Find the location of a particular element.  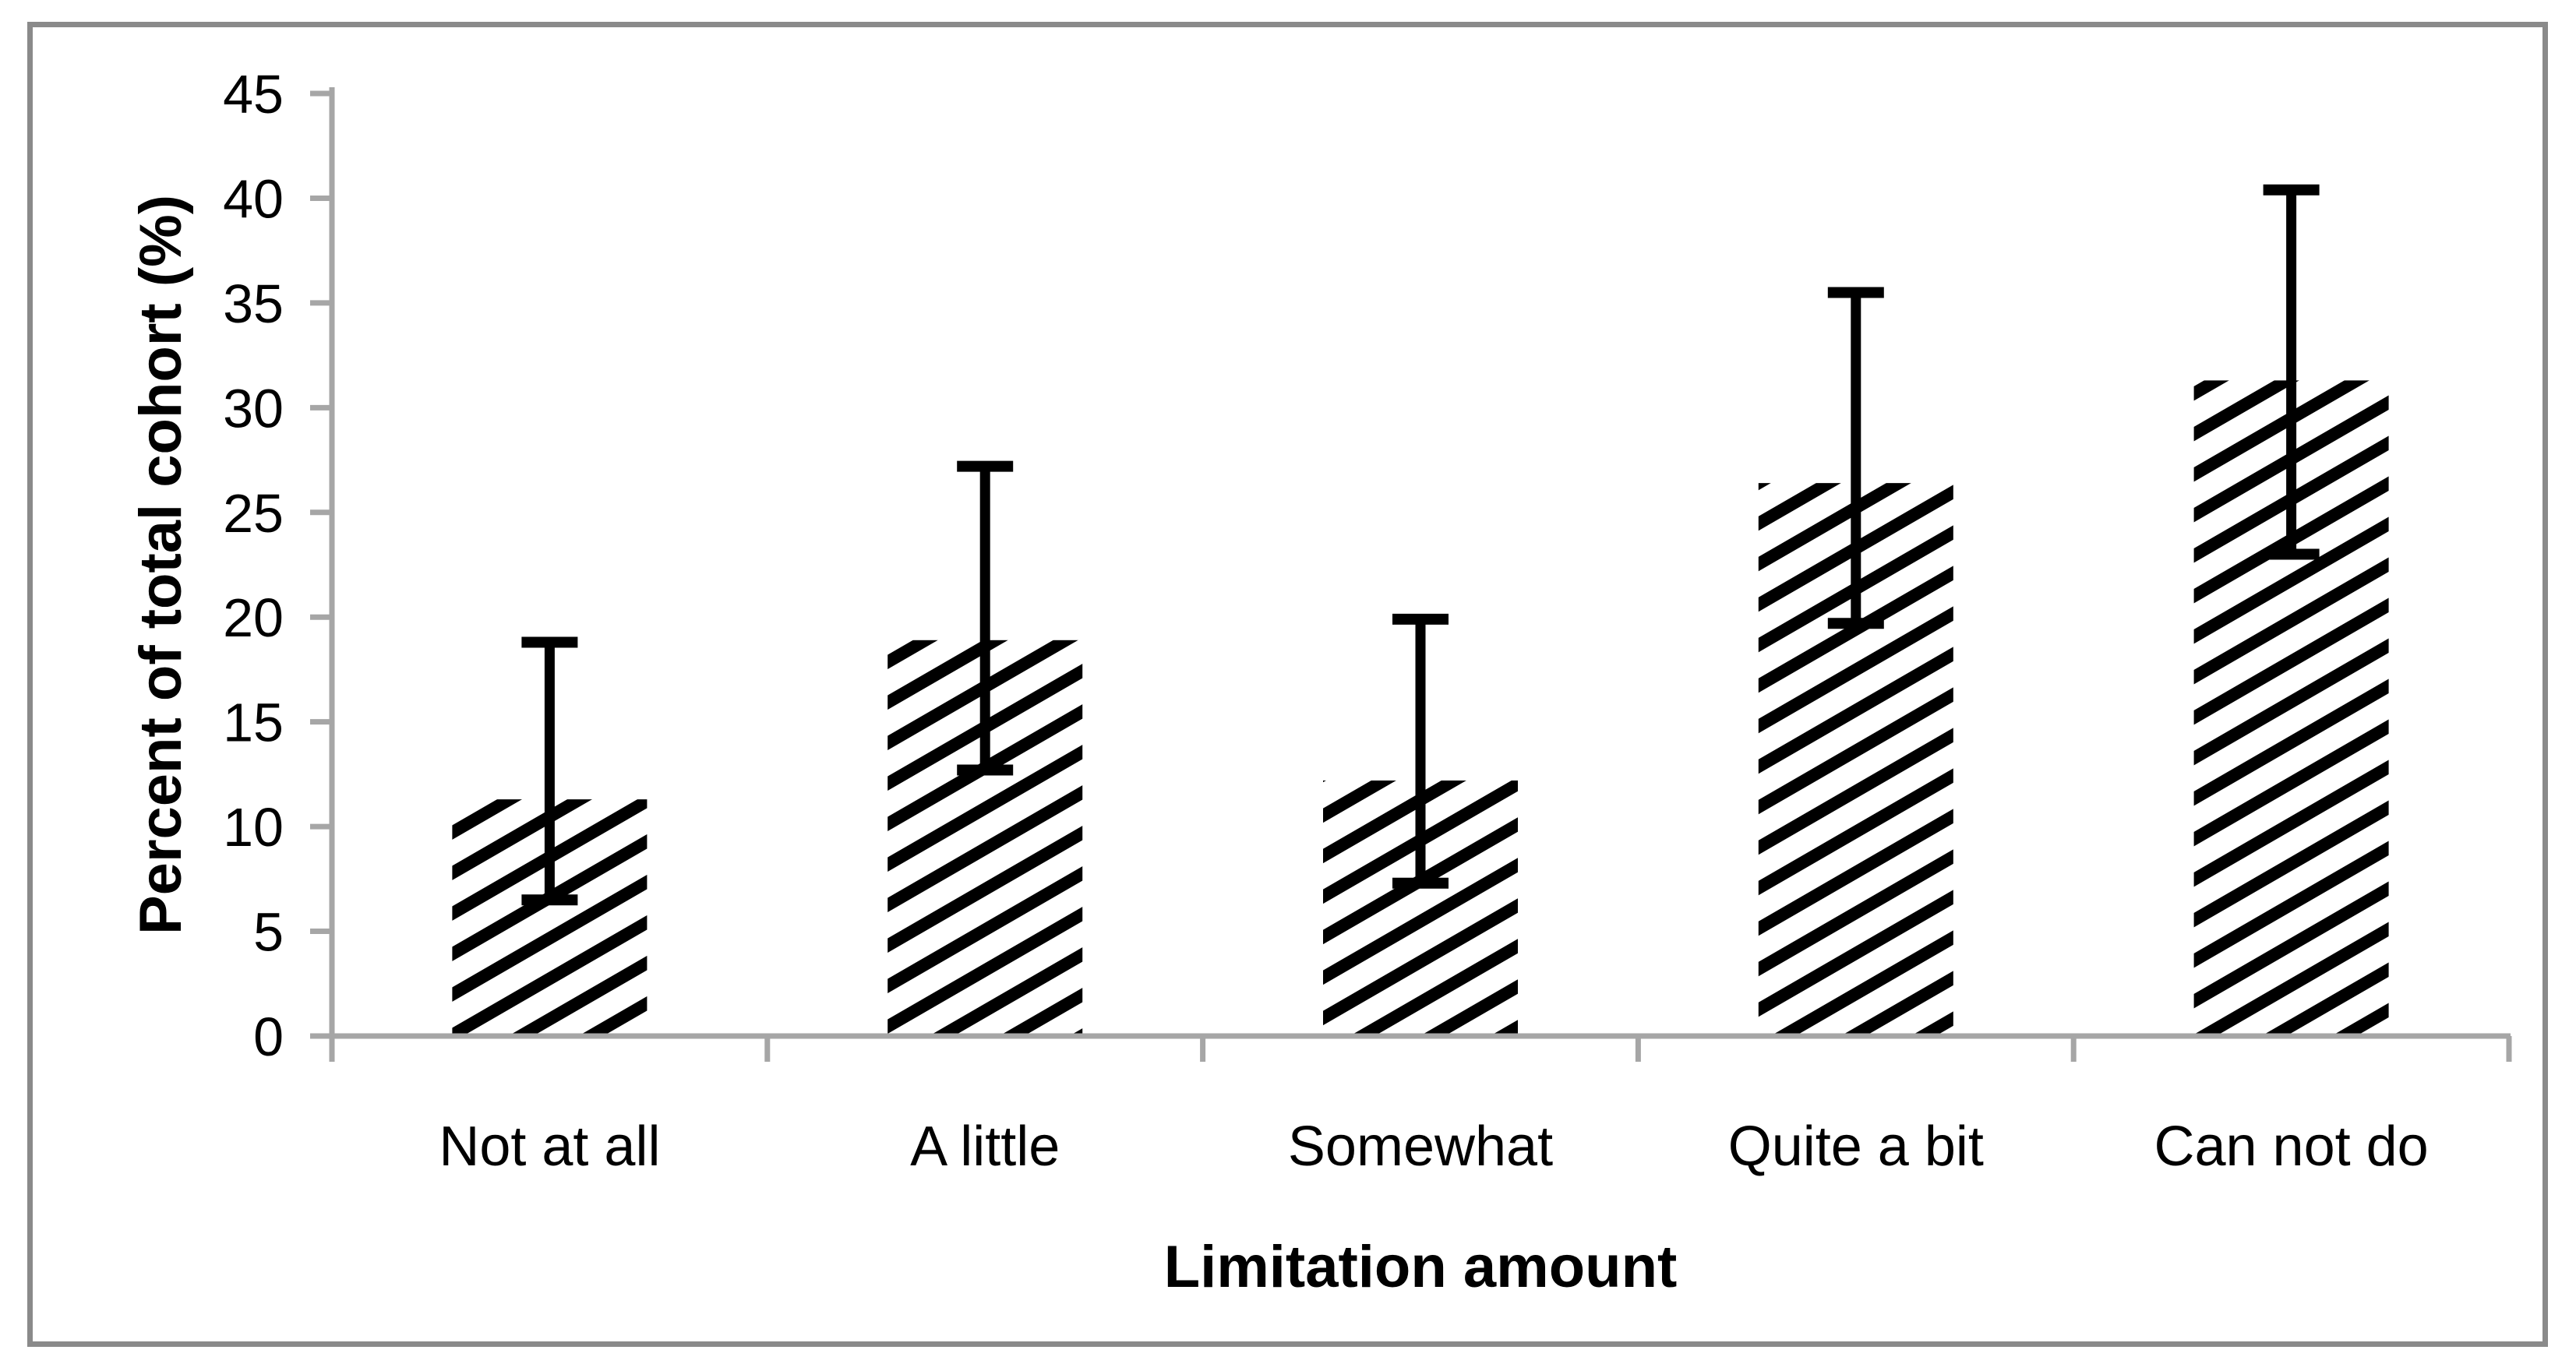

x-axis-title: Limitation amount is located at coordinates (1421, 1267).